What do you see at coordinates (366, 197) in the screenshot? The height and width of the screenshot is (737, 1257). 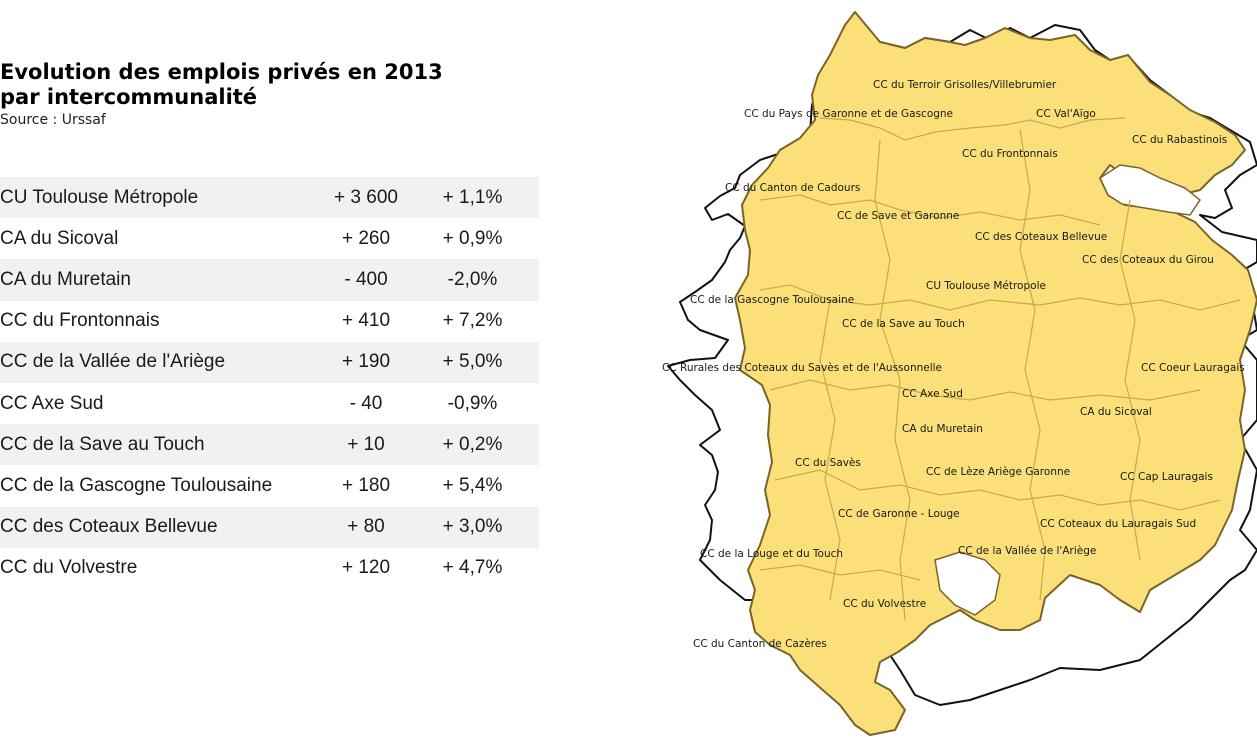 I see `row-value: + 3 600` at bounding box center [366, 197].